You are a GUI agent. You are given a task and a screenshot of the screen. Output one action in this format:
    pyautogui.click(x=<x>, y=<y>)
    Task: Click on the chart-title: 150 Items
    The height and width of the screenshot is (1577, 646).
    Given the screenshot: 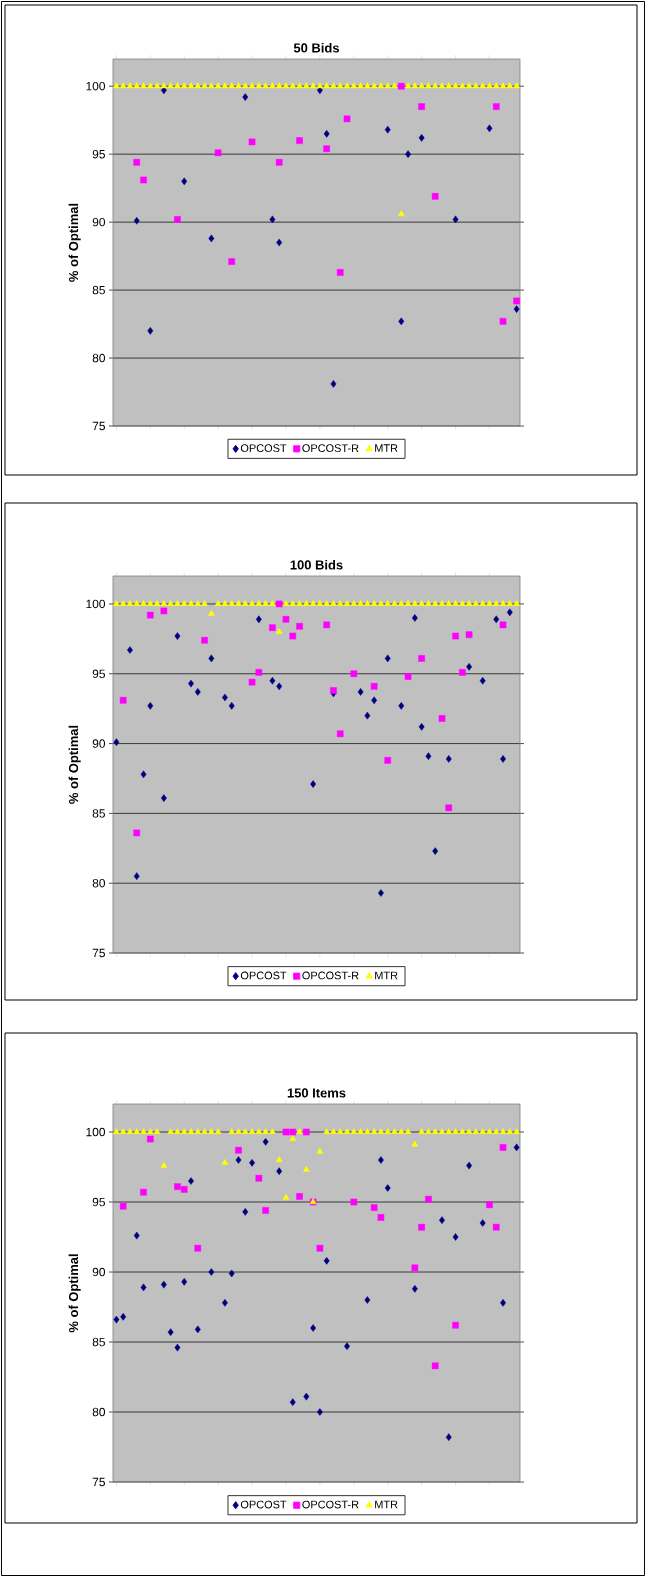 What is the action you would take?
    pyautogui.click(x=316, y=1093)
    